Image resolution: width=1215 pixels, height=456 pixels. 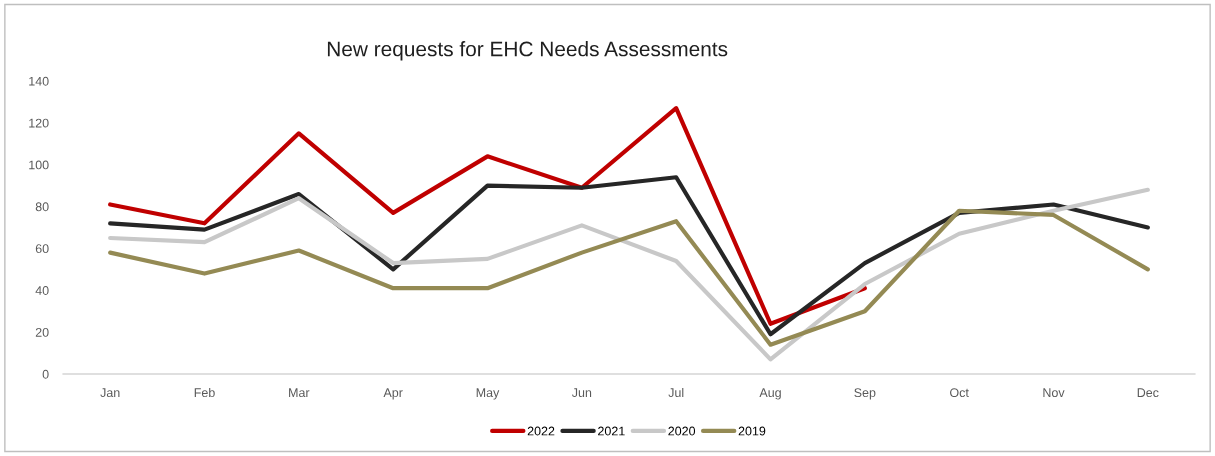 What do you see at coordinates (204, 392) in the screenshot?
I see `x-tick-label: Feb` at bounding box center [204, 392].